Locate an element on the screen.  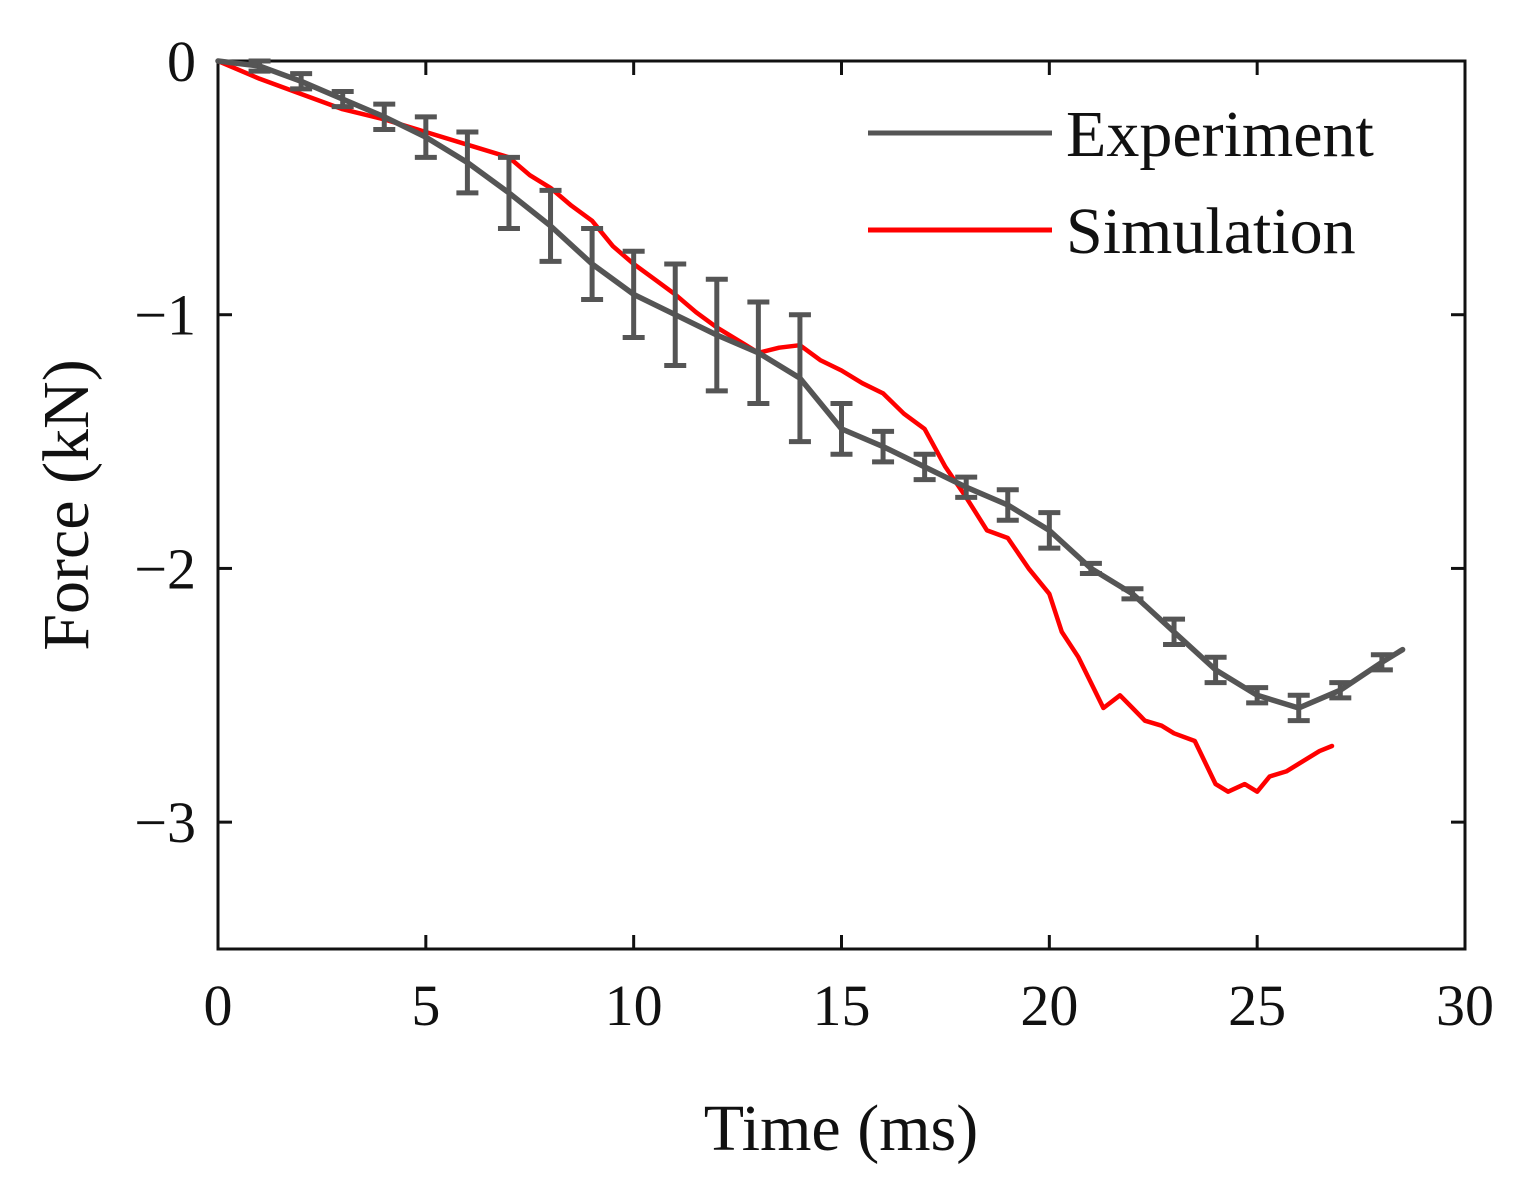
y-tick-label: −3 is located at coordinates (165, 822).